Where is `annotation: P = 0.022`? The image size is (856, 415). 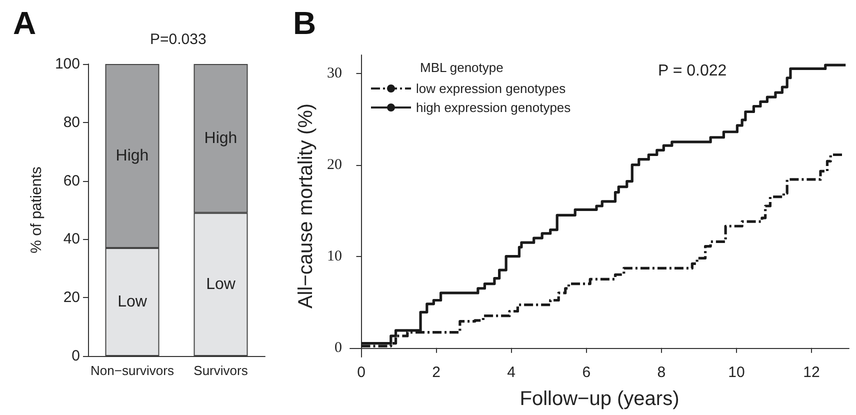 annotation: P = 0.022 is located at coordinates (692, 71).